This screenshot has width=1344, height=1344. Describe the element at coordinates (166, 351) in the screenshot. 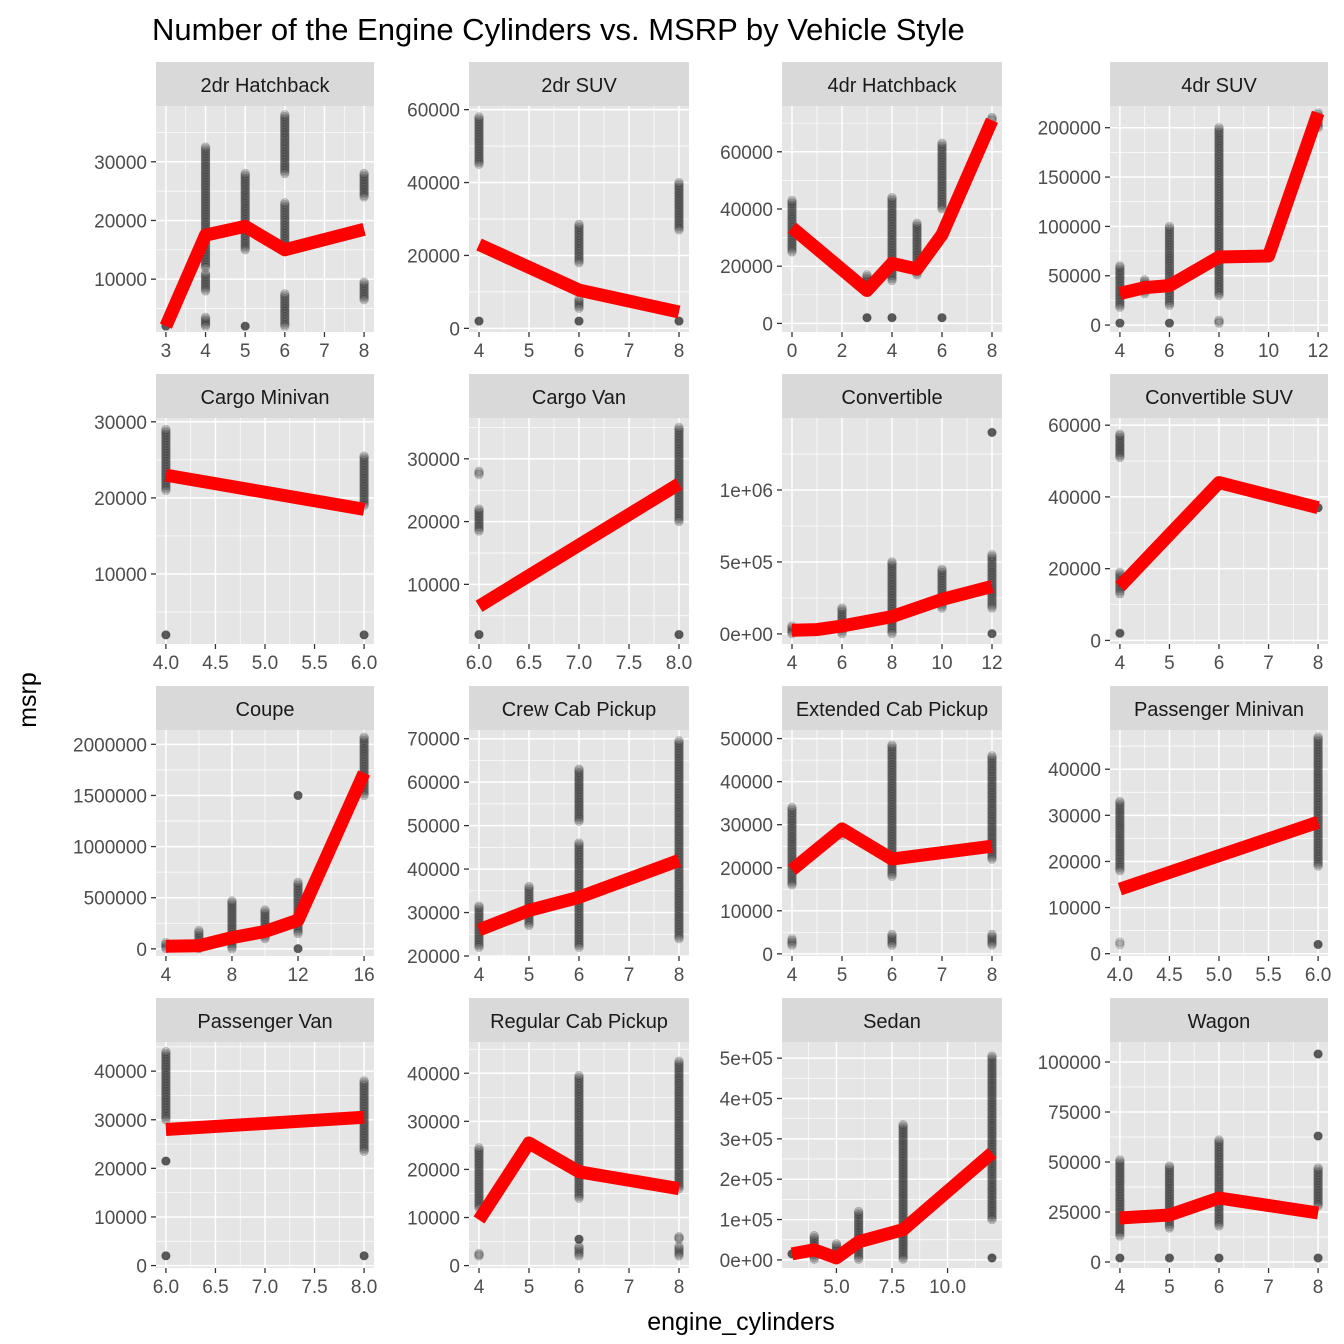

I see `x-tick-label: 3` at that location.